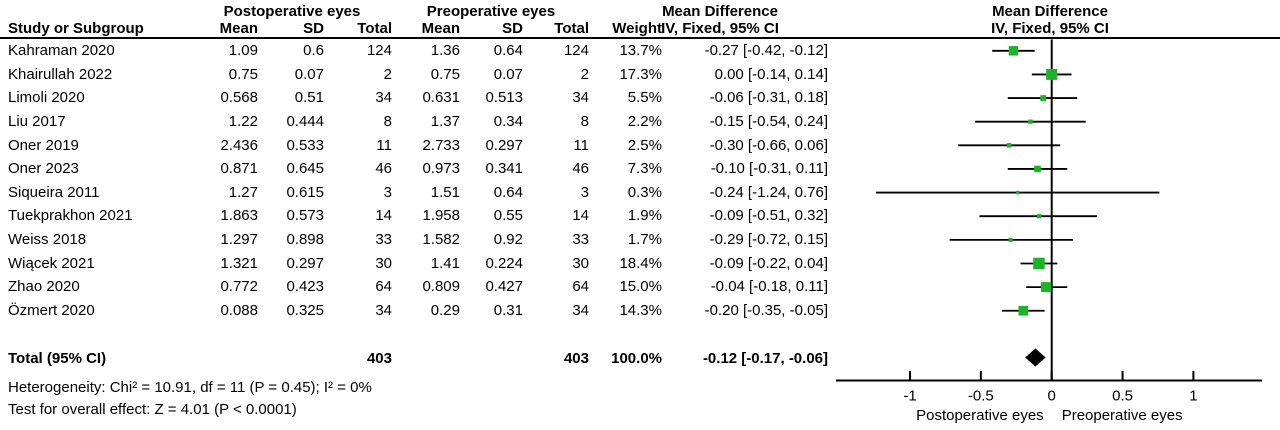 The width and height of the screenshot is (1280, 430). I want to click on x-axis-tick-label: 0.5, so click(1122, 396).